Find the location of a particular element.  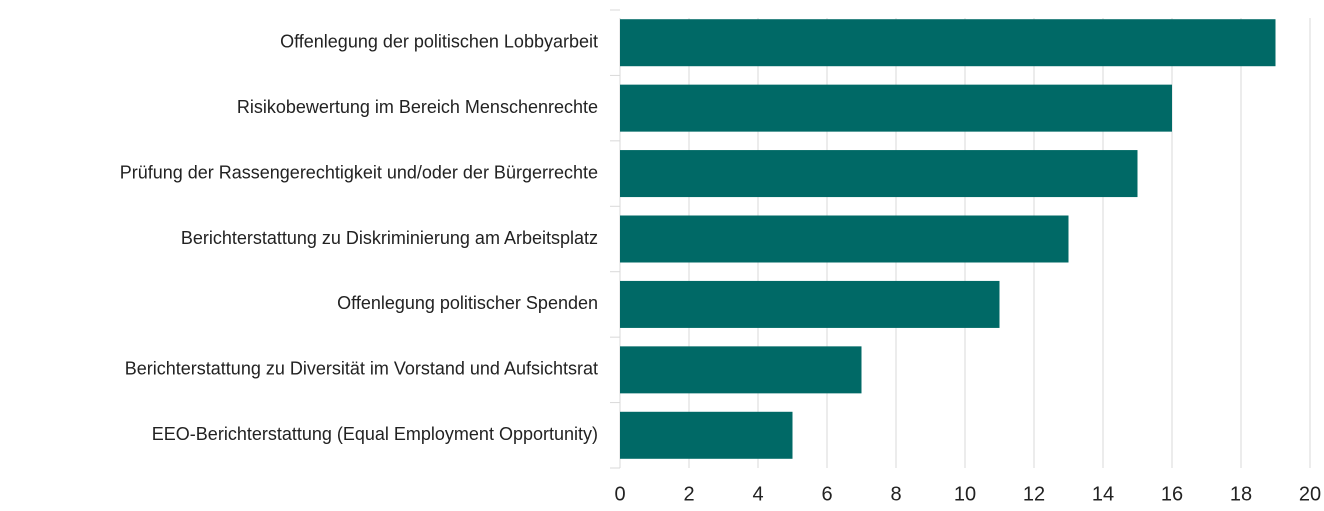

x-tick-label: 10 is located at coordinates (965, 494).